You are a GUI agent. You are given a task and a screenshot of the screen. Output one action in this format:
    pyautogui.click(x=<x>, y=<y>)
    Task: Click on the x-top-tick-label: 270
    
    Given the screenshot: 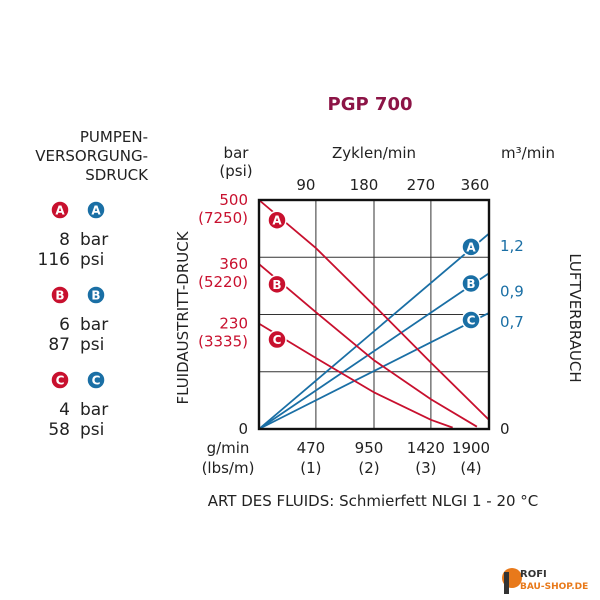 What is the action you would take?
    pyautogui.click(x=421, y=185)
    